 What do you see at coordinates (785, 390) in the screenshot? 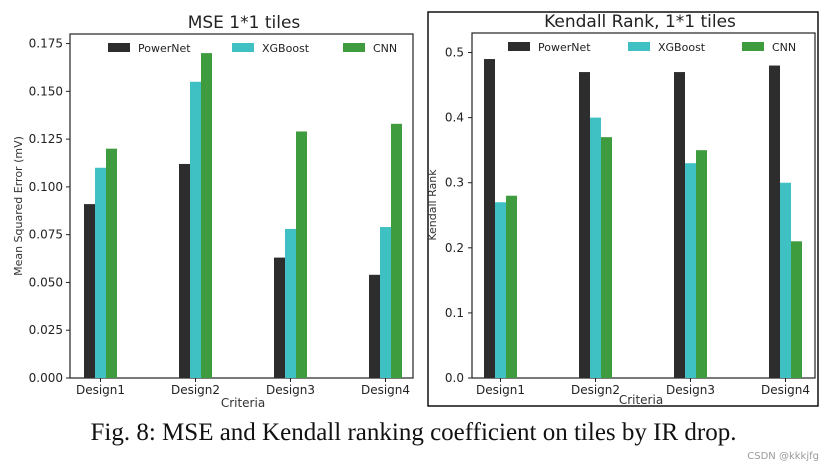
I see `kendall-xtick-label: Design4` at bounding box center [785, 390].